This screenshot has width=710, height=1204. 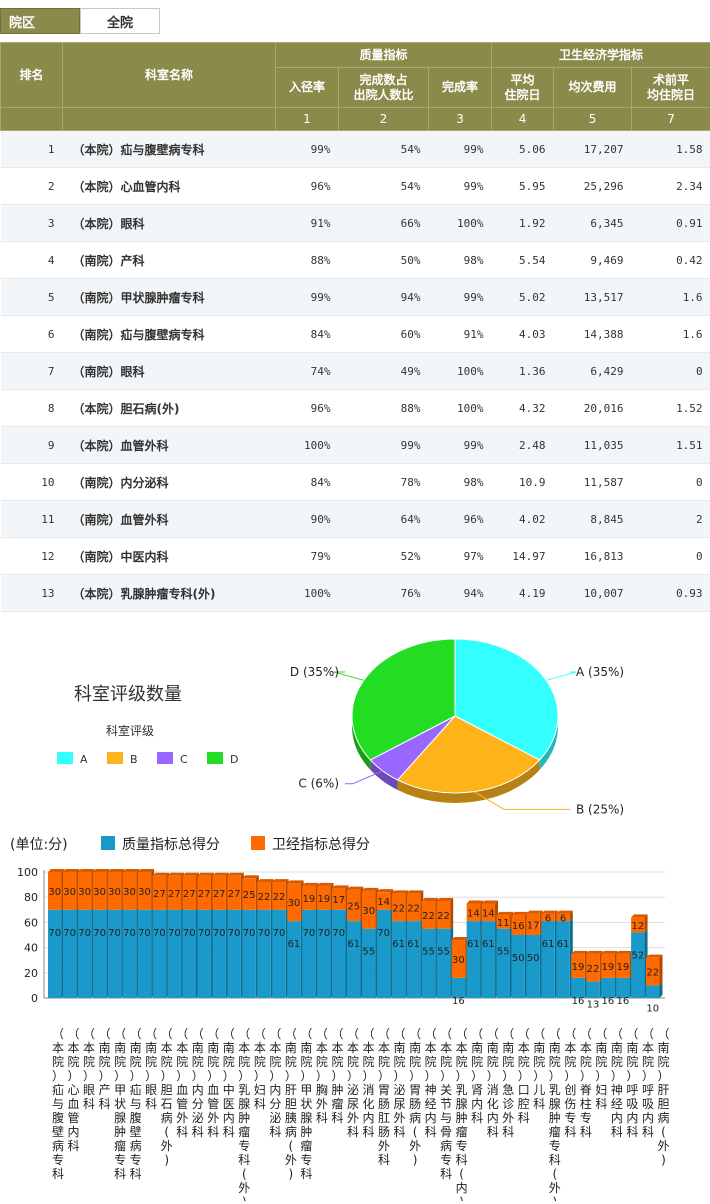 What do you see at coordinates (503, 923) in the screenshot?
I see `bar-econ-value: 11` at bounding box center [503, 923].